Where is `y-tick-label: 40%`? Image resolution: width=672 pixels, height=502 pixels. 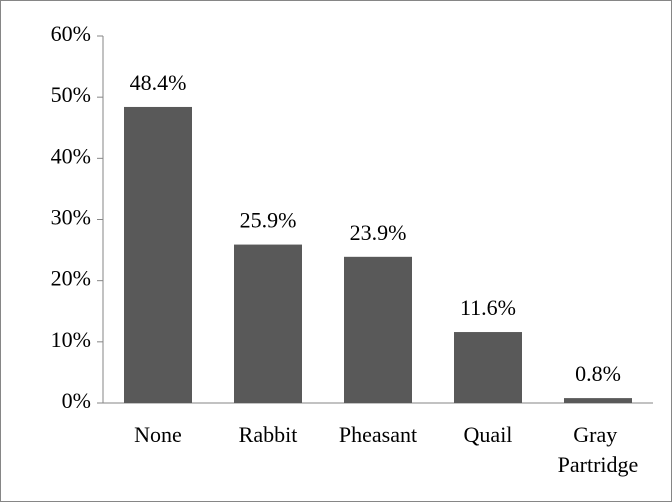 y-tick-label: 40% is located at coordinates (71, 155).